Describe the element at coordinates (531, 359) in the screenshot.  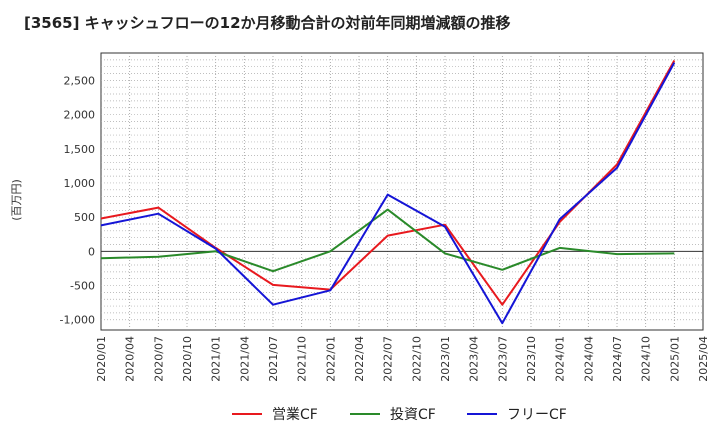
I see `x-tick-label: 2023/10` at that location.